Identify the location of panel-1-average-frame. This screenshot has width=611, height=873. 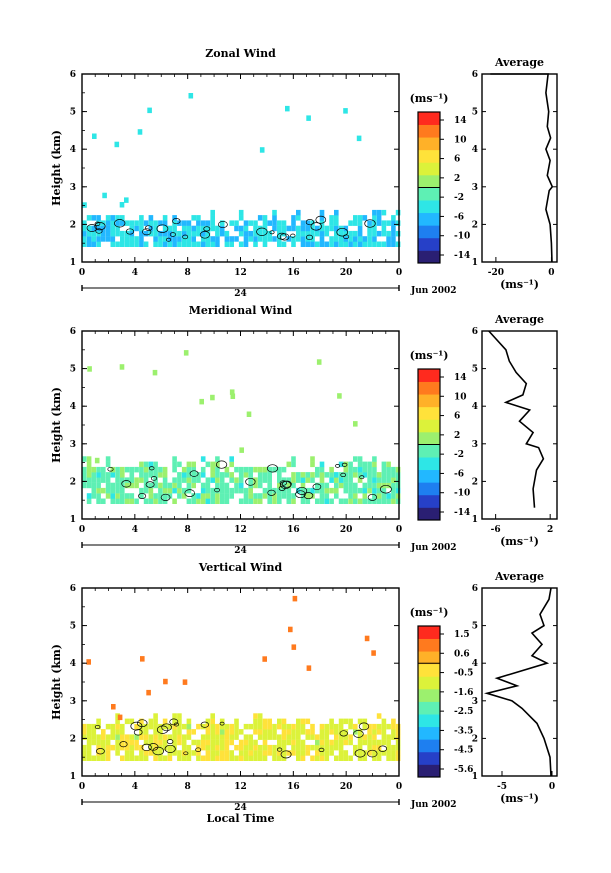
(519, 168).